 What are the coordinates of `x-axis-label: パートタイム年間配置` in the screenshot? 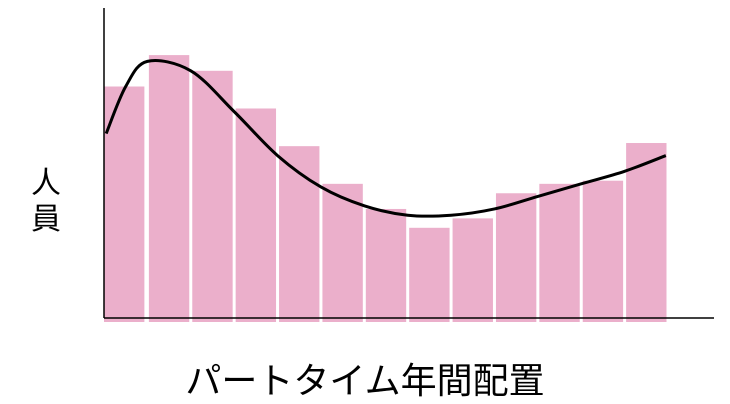 It's located at (365, 381).